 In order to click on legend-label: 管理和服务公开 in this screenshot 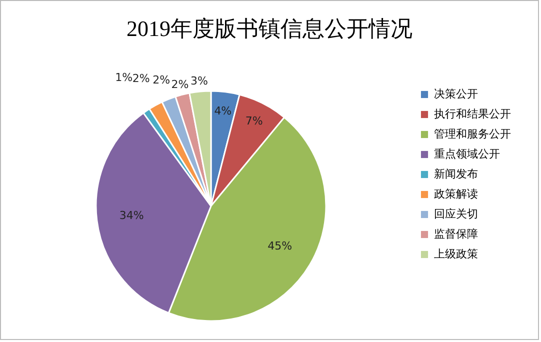, I will do `click(472, 134)`.